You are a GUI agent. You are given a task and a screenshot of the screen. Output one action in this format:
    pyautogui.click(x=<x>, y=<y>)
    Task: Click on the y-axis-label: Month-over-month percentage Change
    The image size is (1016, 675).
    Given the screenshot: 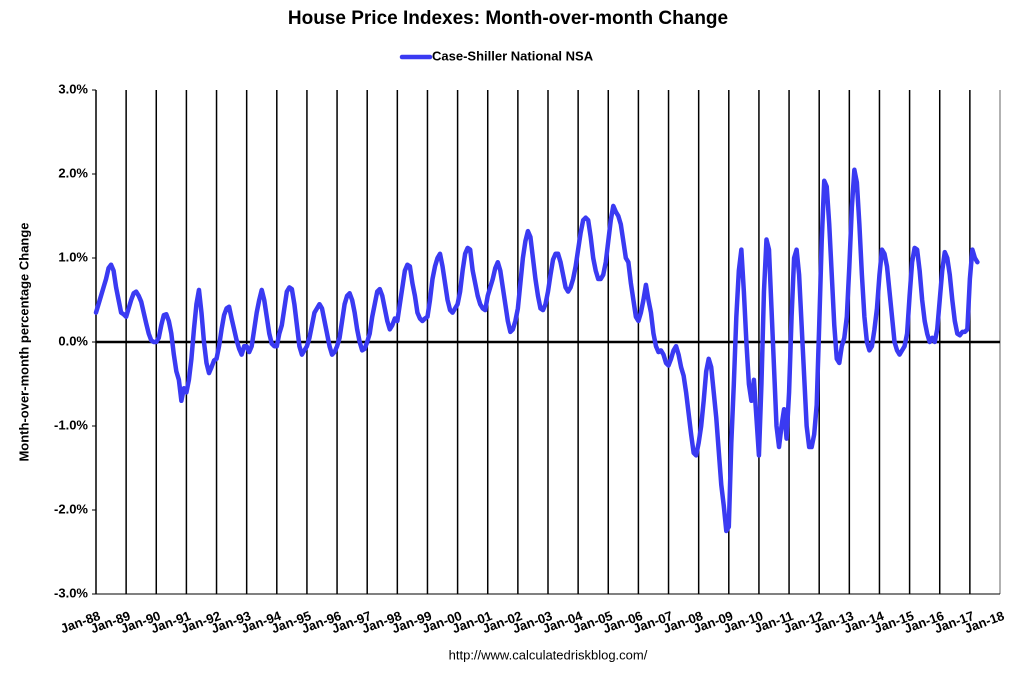 What is the action you would take?
    pyautogui.click(x=23, y=341)
    